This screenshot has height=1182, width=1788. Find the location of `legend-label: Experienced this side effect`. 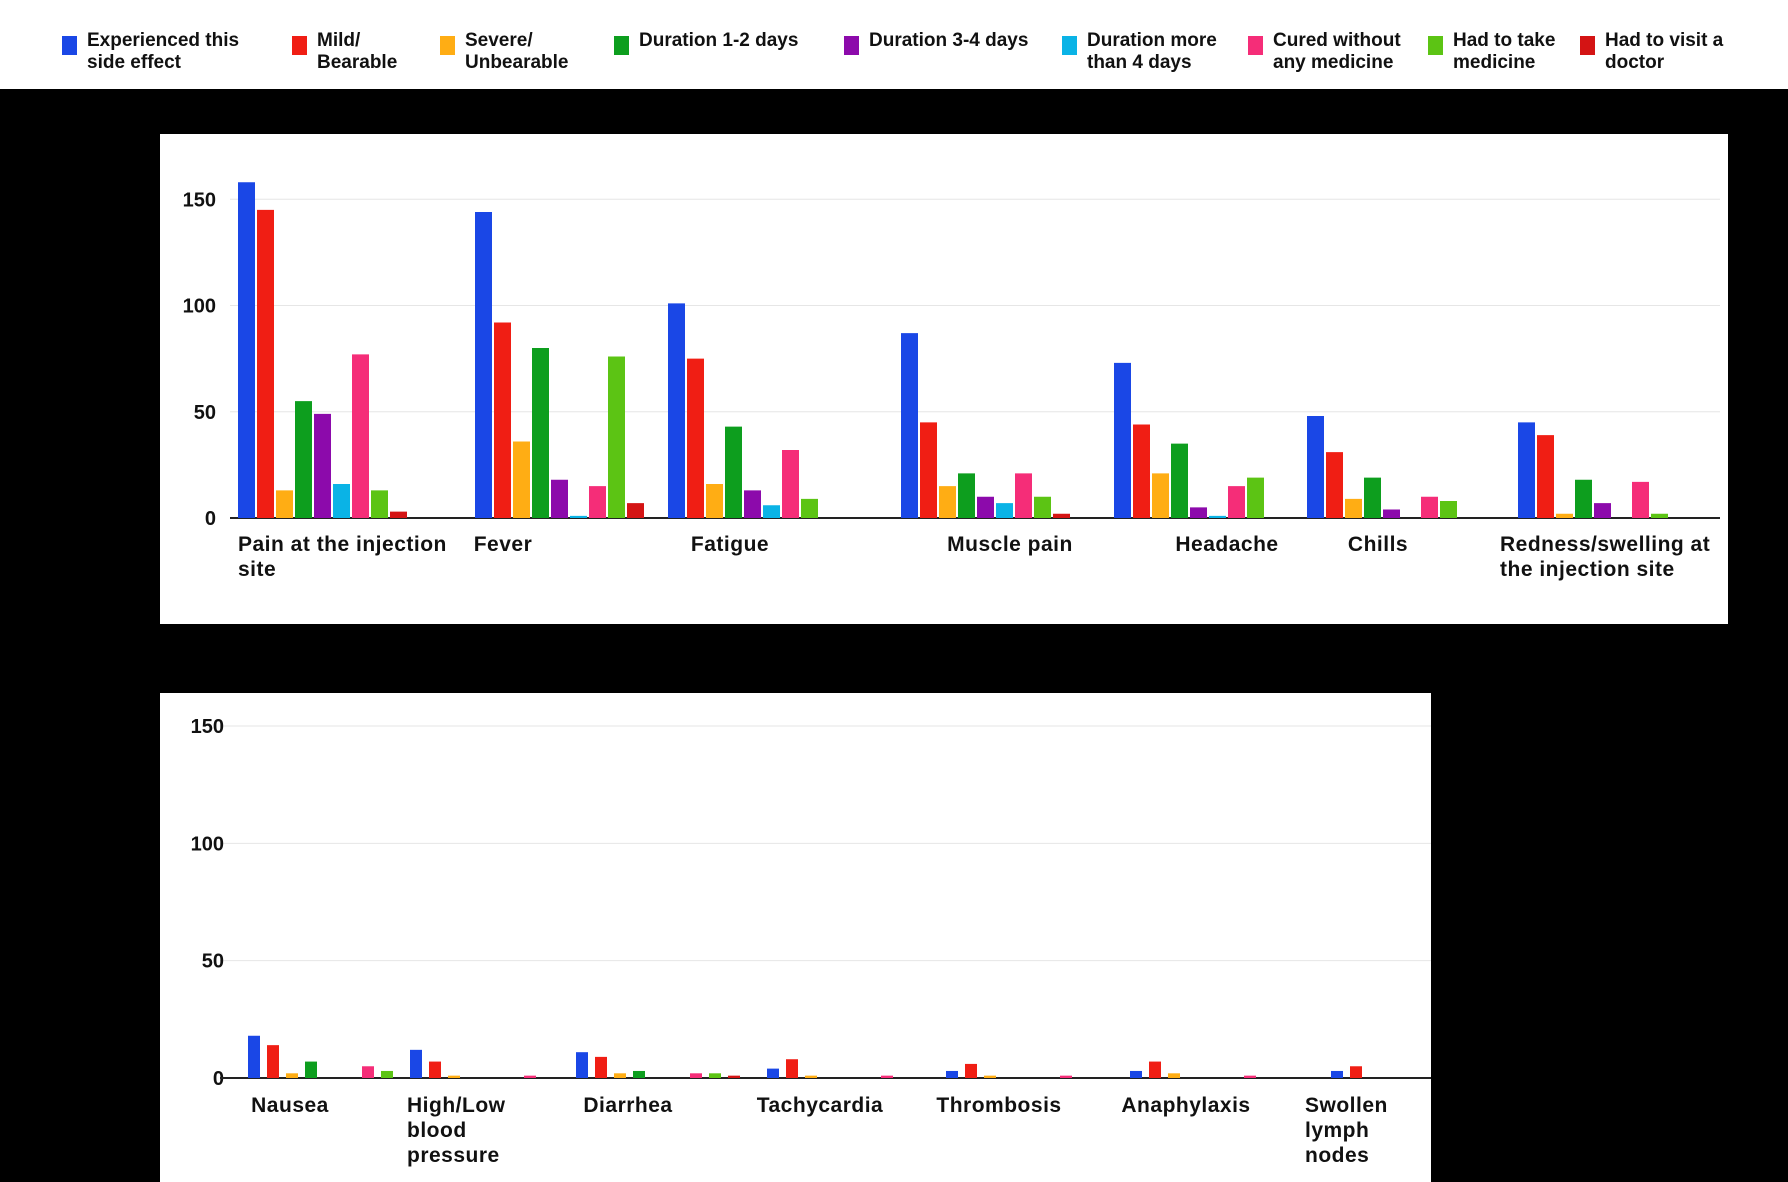

legend-label: Experienced this side effect is located at coordinates (163, 51).